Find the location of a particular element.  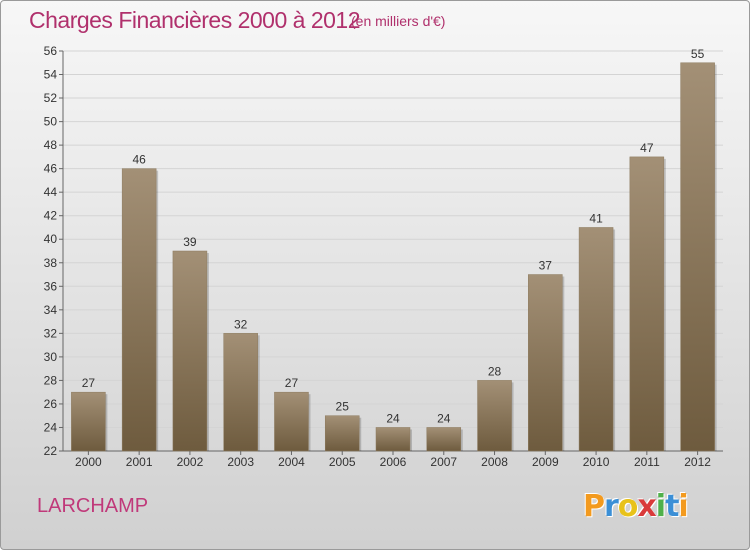

x-tick-label: 2004 is located at coordinates (291, 462).